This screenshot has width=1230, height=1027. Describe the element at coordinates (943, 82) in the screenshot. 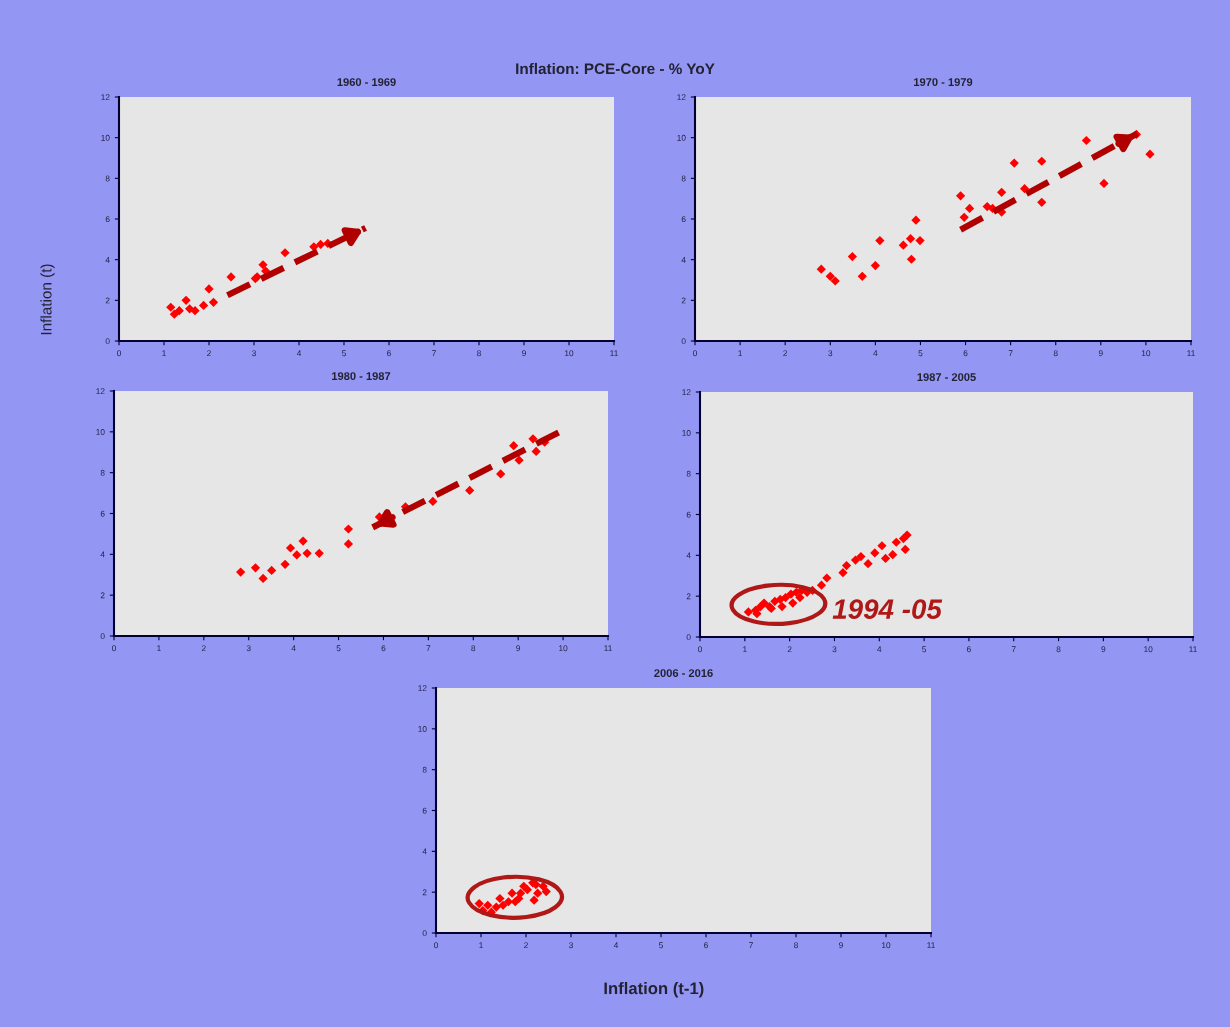

I see `chart-title: 1970 - 1979` at that location.